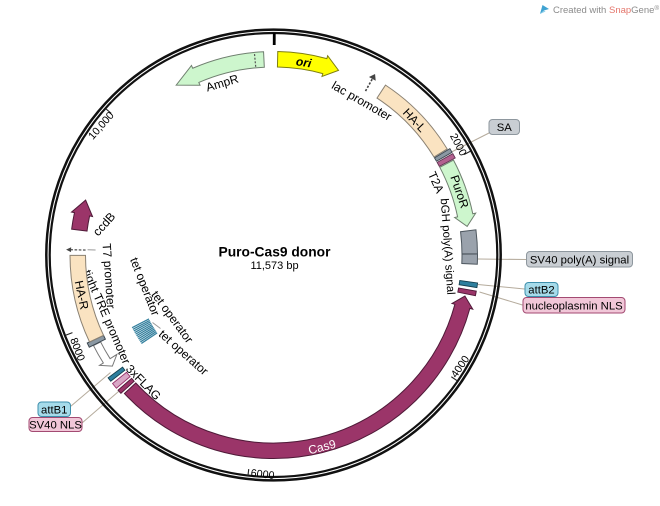 The width and height of the screenshot is (660, 506). What do you see at coordinates (82, 295) in the screenshot?
I see `svg-text: HA-R` at bounding box center [82, 295].